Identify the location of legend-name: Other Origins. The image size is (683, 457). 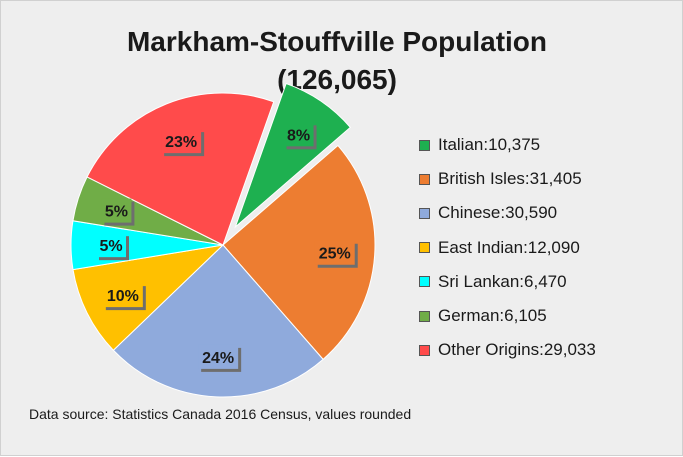
(489, 350).